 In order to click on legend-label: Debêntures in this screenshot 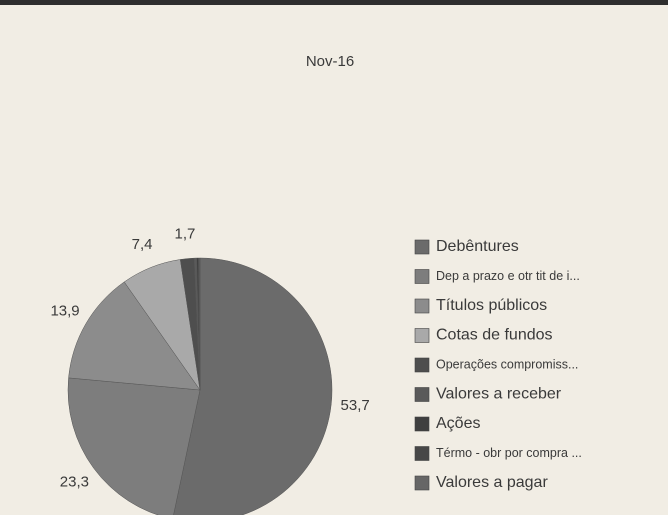, I will do `click(477, 246)`.